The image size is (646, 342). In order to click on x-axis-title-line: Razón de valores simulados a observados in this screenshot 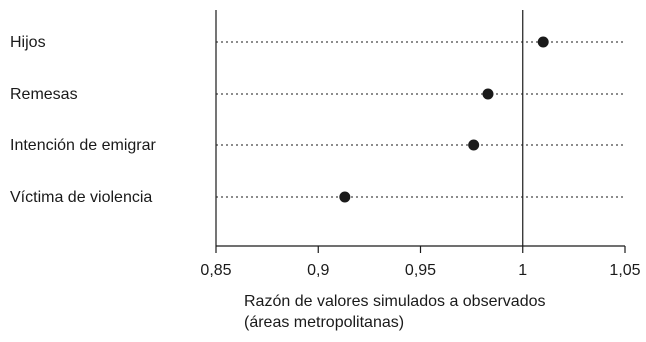, I will do `click(395, 301)`.